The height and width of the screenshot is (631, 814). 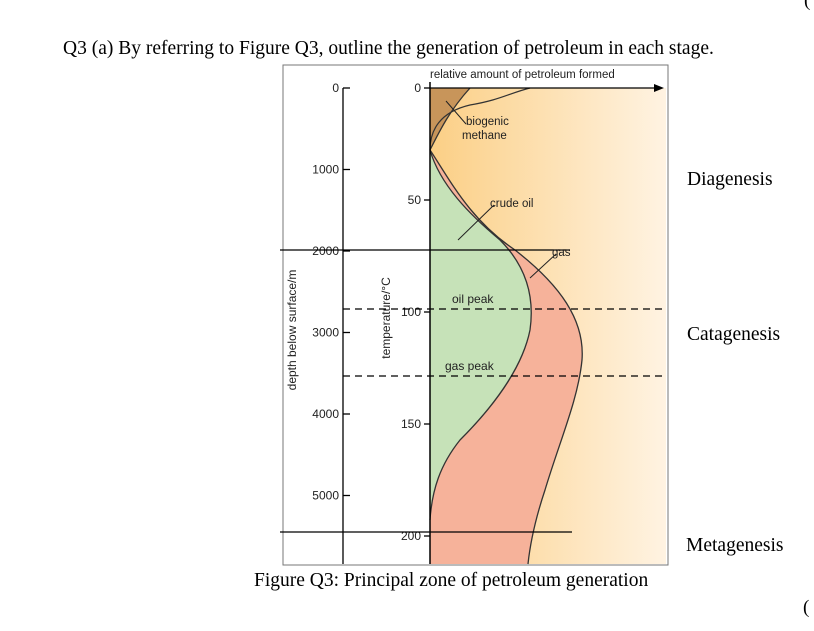 I want to click on amount-axis-arrow-icon, so click(x=659, y=88).